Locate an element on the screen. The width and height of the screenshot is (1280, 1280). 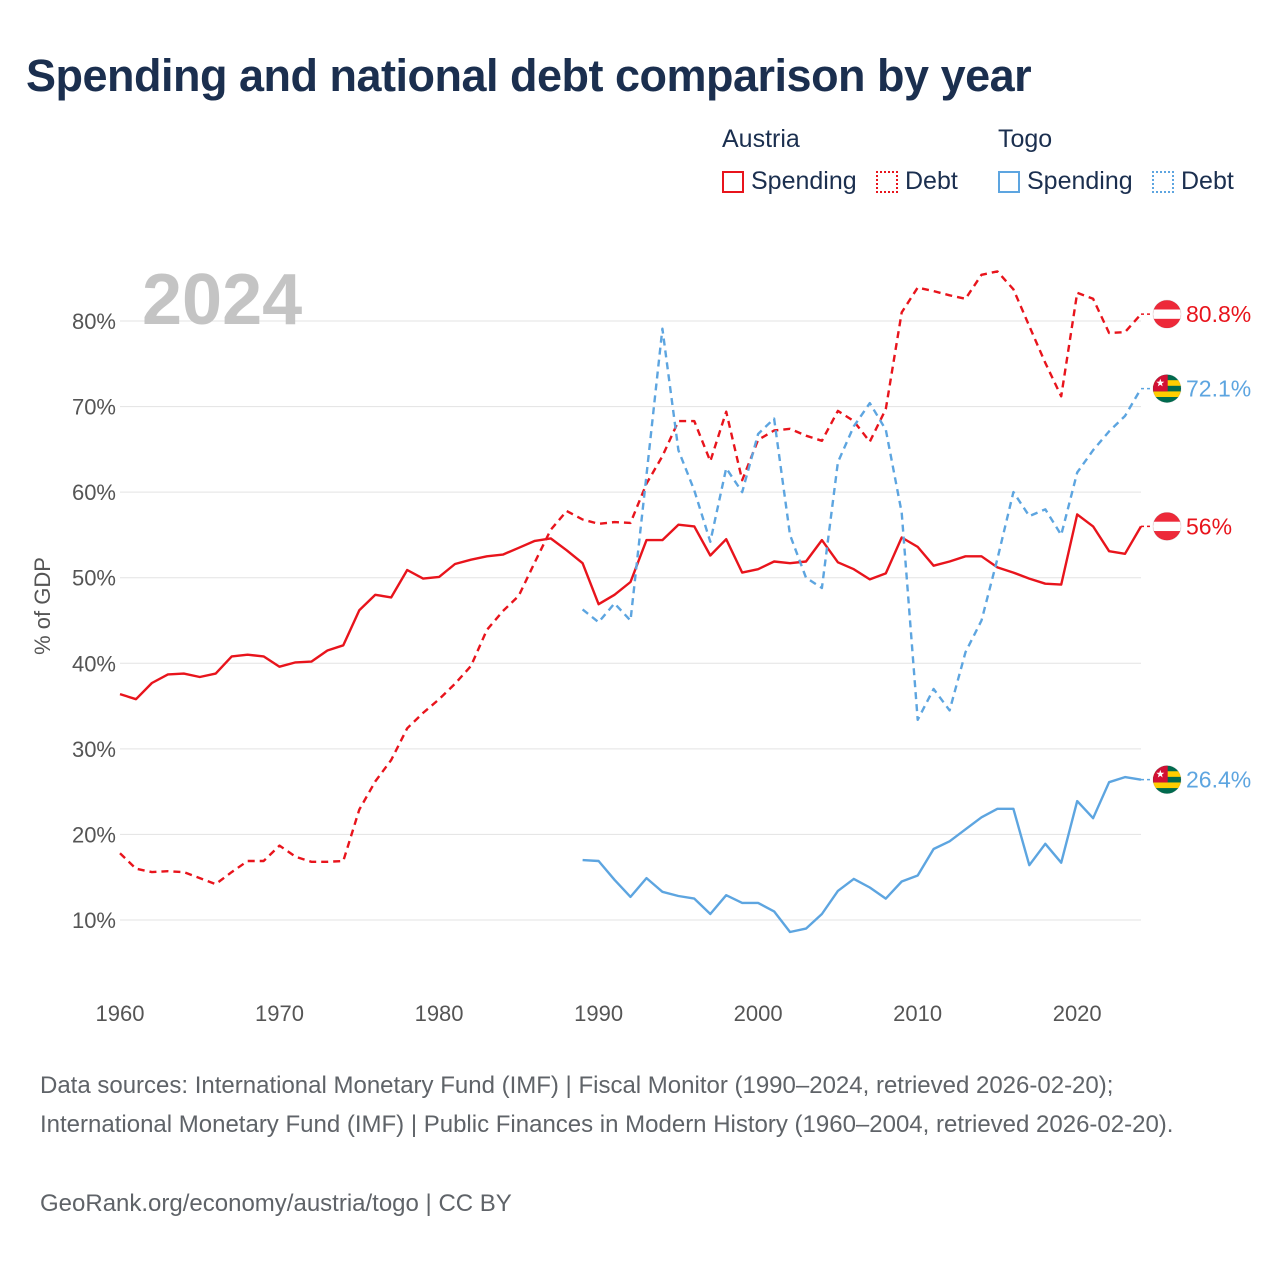
legend-country-togo: Togo is located at coordinates (1025, 139).